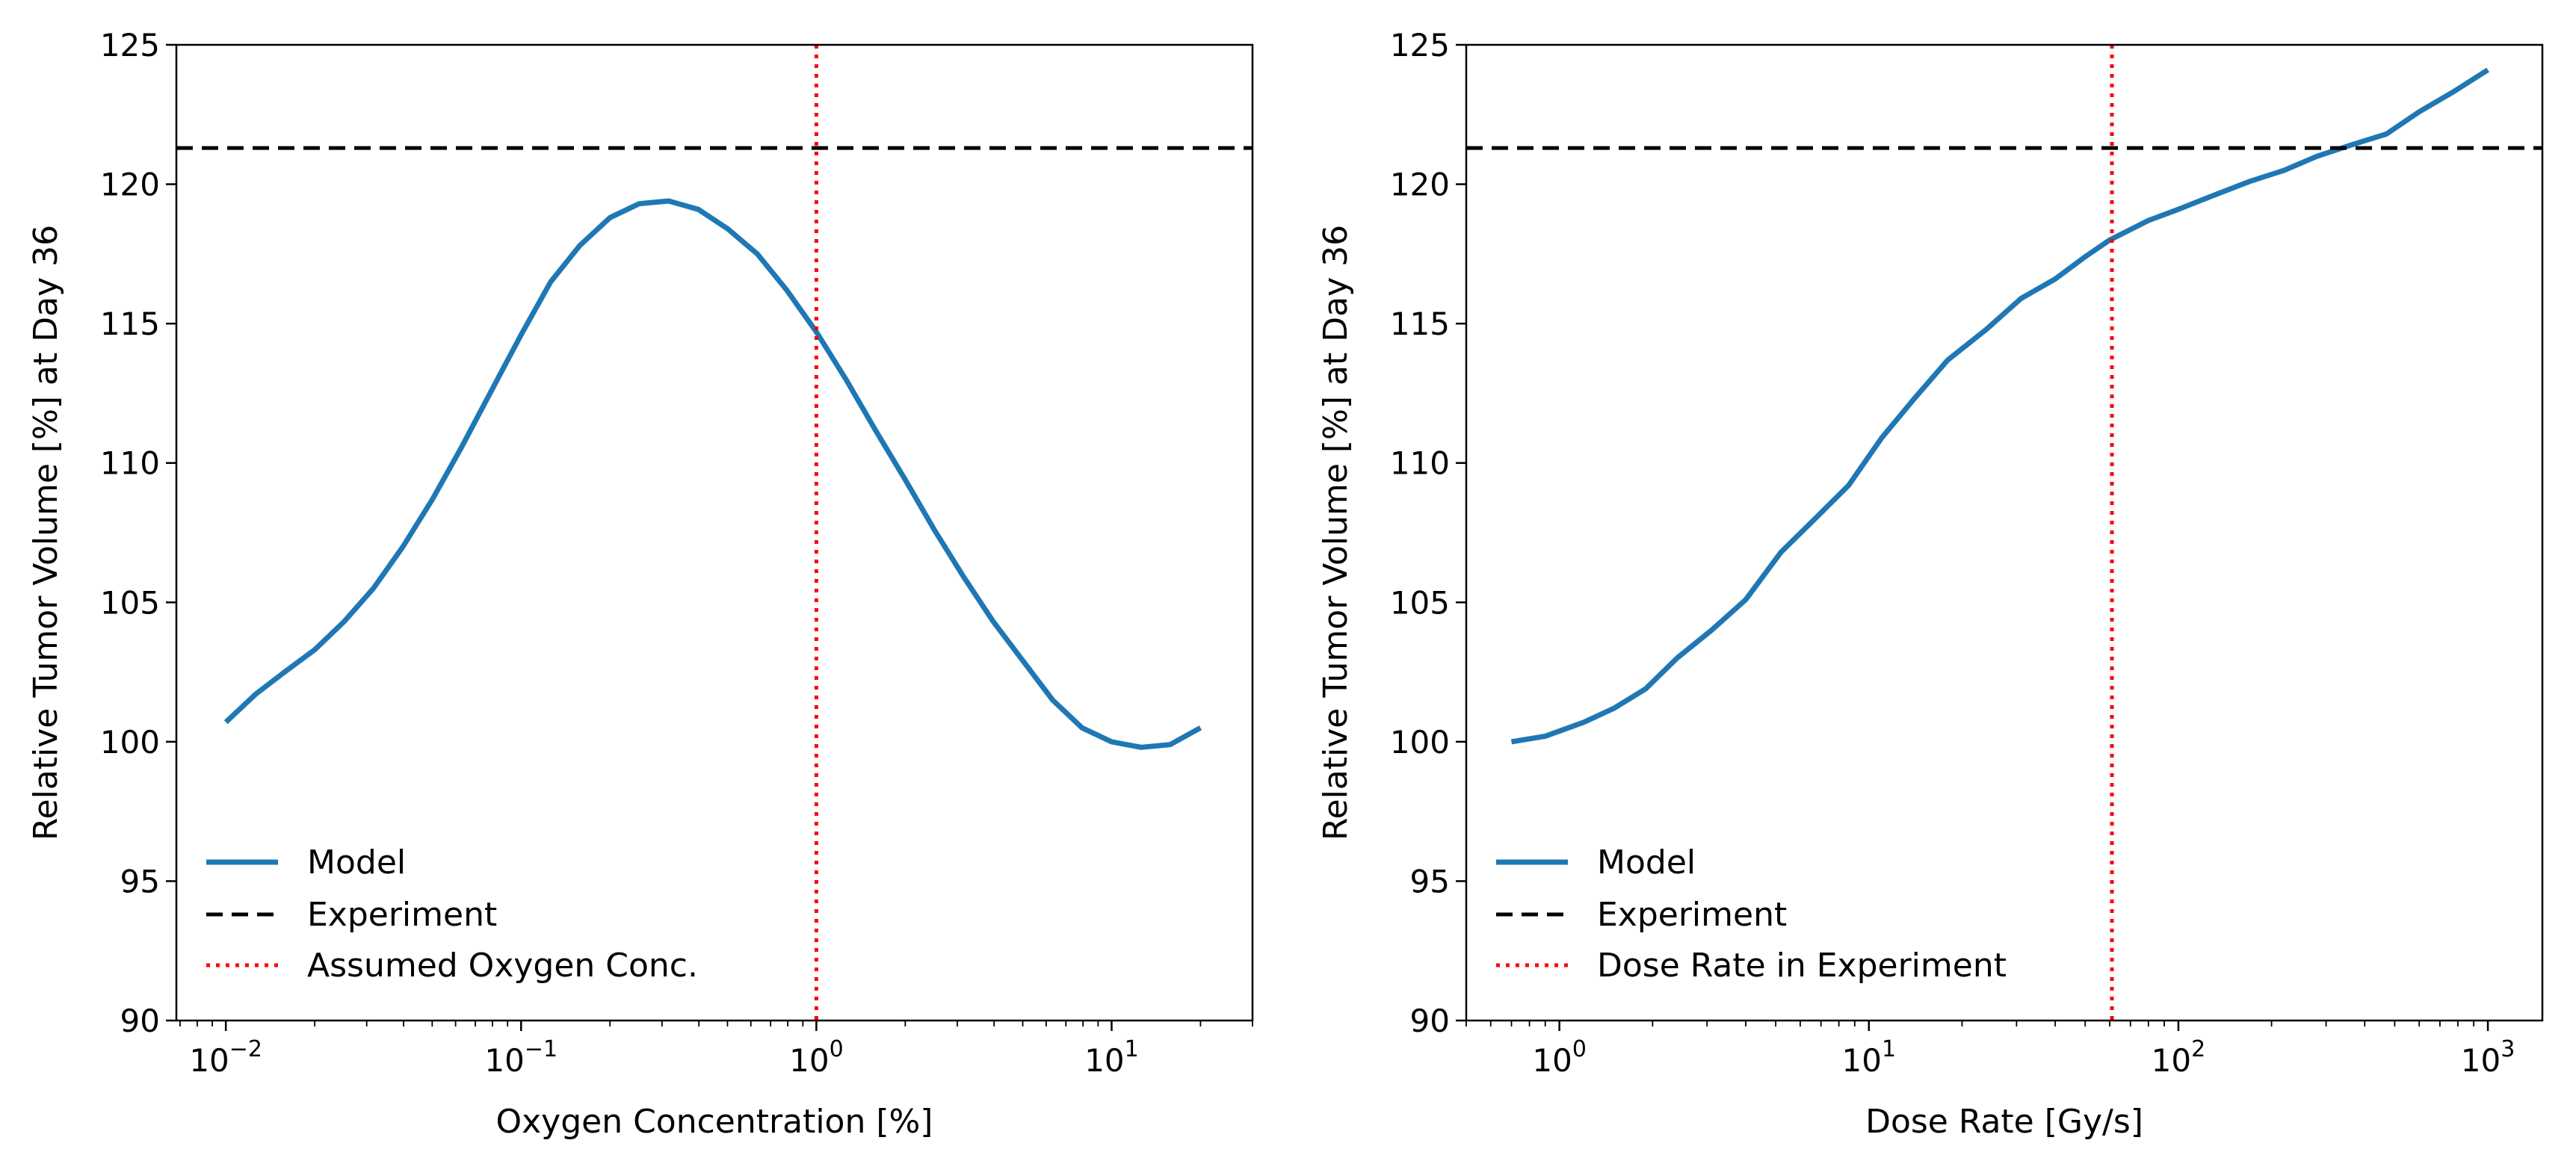  I want to click on x-tick-label: 10⁻², so click(226, 1057).